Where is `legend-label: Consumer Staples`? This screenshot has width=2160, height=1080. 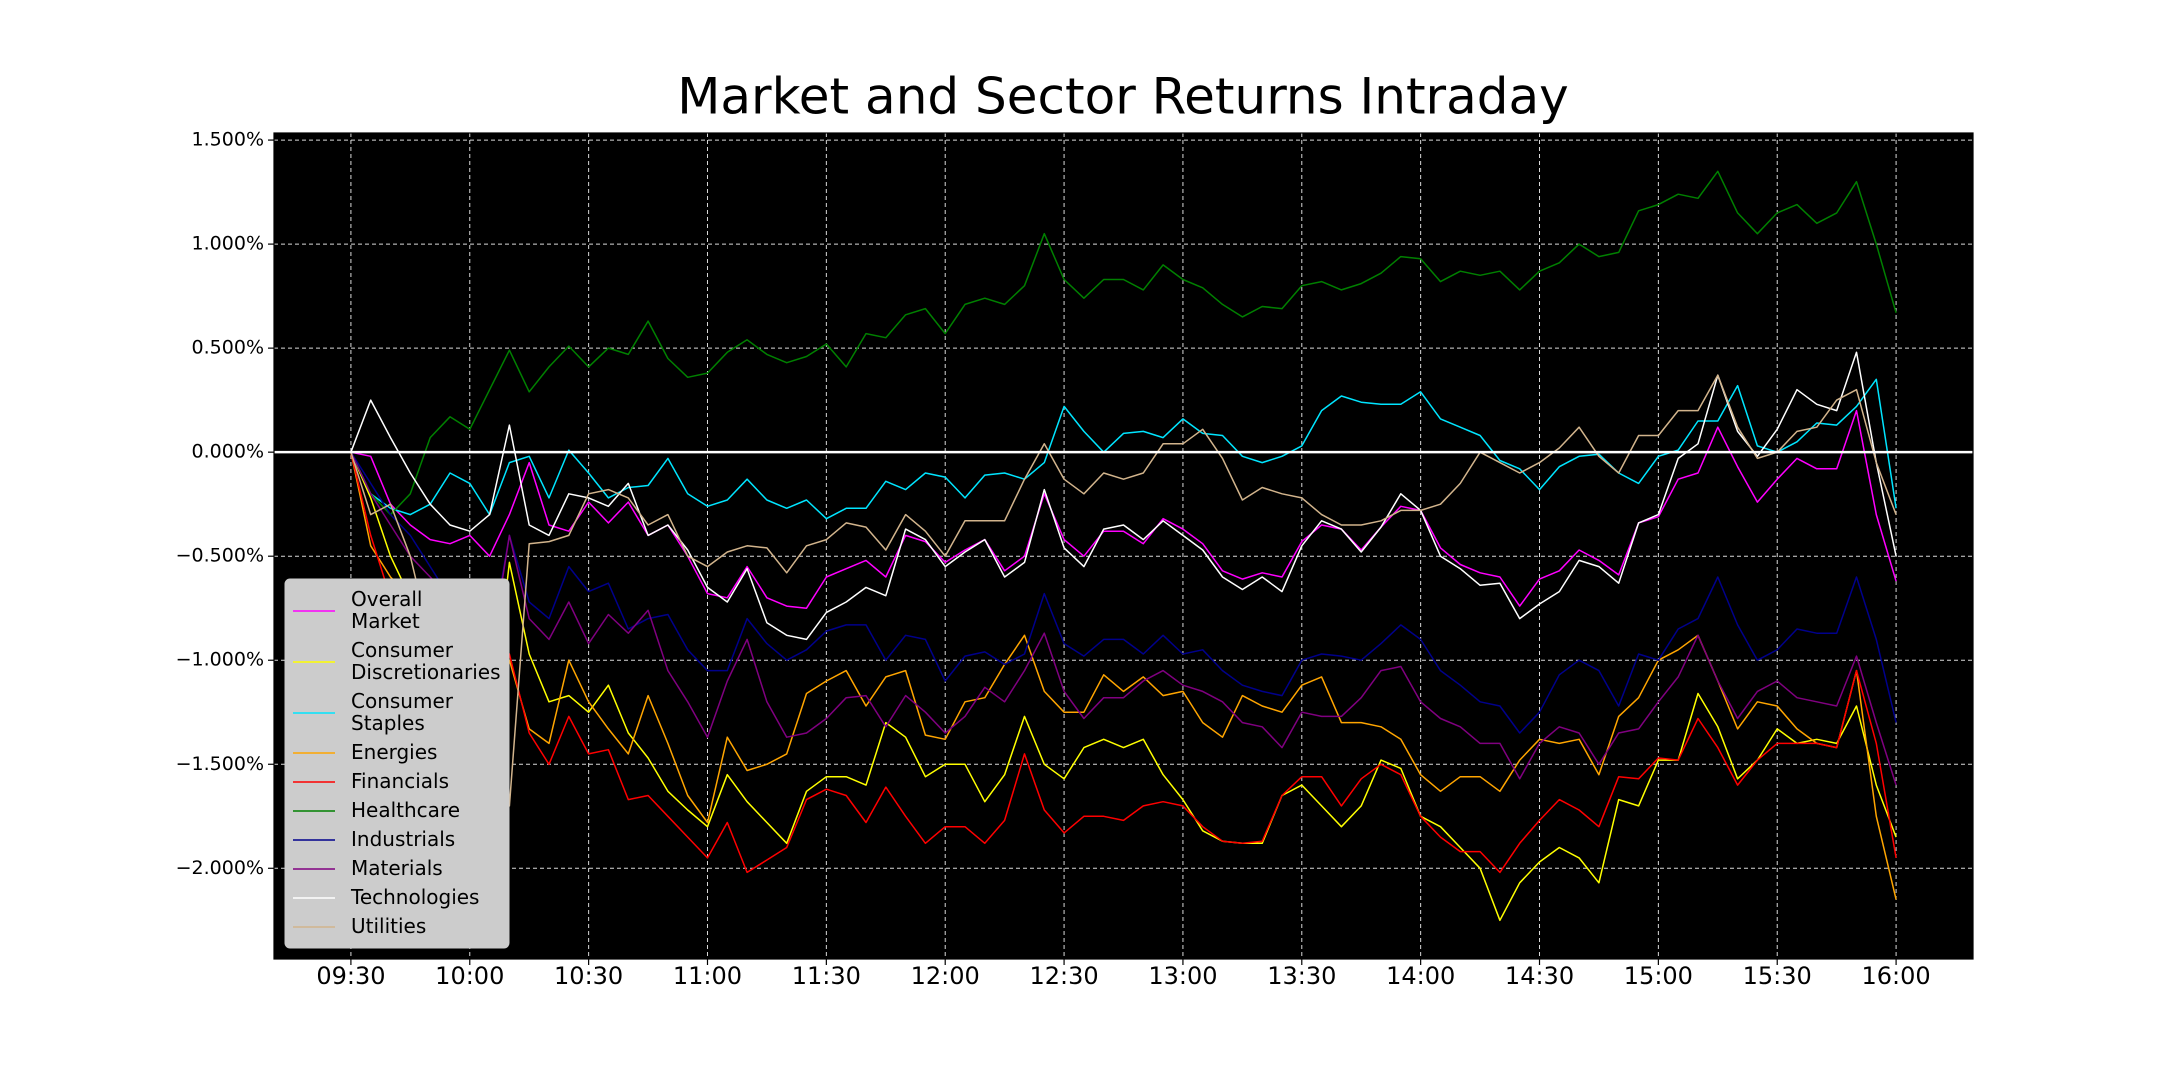
legend-label: Consumer Staples is located at coordinates (405, 712).